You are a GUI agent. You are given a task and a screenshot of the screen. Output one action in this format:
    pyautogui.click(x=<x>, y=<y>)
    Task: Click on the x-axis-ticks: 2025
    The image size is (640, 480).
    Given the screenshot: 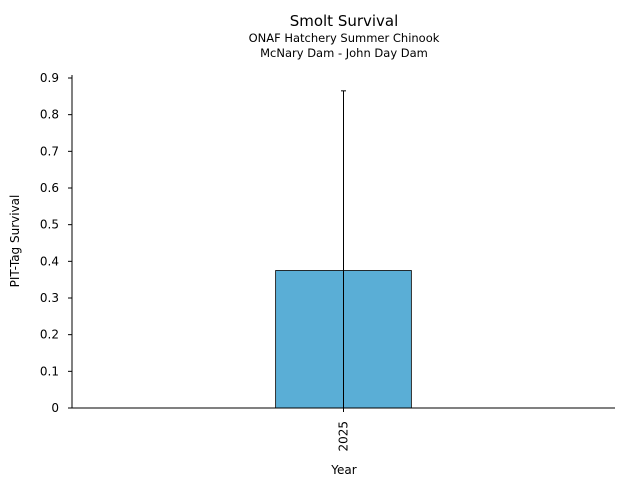 What is the action you would take?
    pyautogui.click(x=344, y=430)
    